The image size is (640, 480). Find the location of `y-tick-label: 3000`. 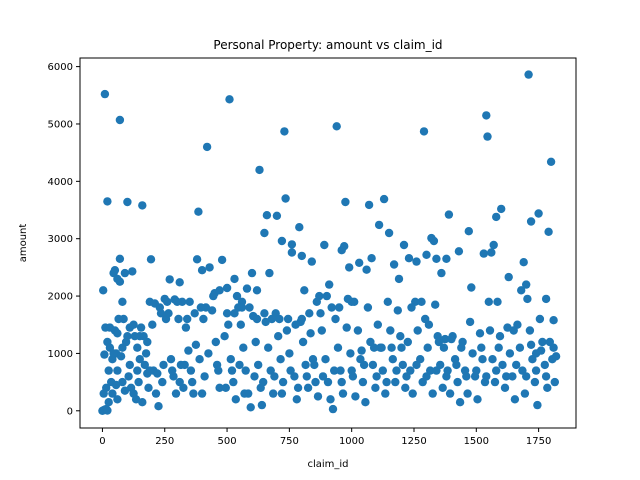

y-tick-label: 3000 is located at coordinates (60, 239).